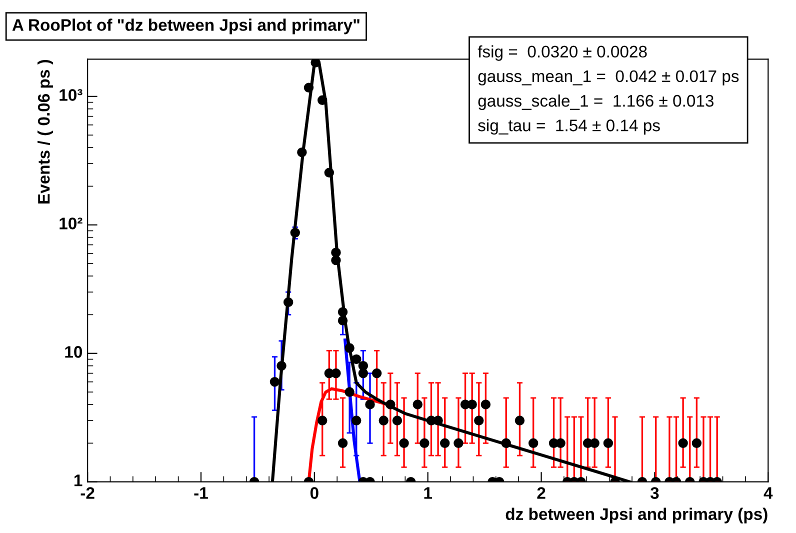  What do you see at coordinates (186, 26) in the screenshot?
I see `chart-title: A RooPlot of "dz between Jpsi and primary"` at bounding box center [186, 26].